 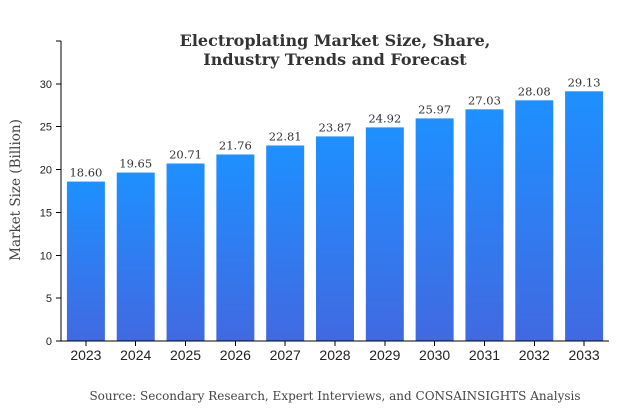 What do you see at coordinates (584, 355) in the screenshot?
I see `x-tick-label-2033: 2033` at bounding box center [584, 355].